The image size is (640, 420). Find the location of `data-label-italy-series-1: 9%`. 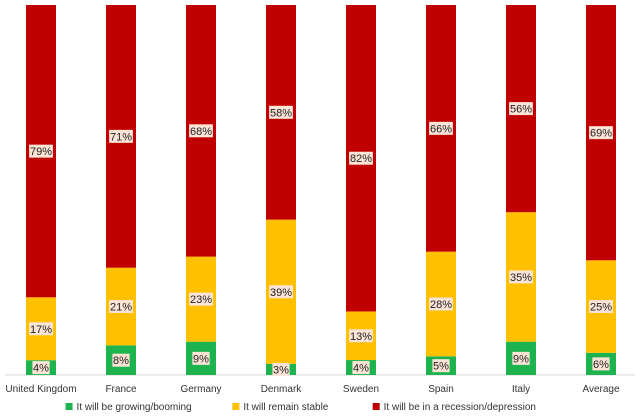

data-label-italy-series-1: 9% is located at coordinates (521, 359).